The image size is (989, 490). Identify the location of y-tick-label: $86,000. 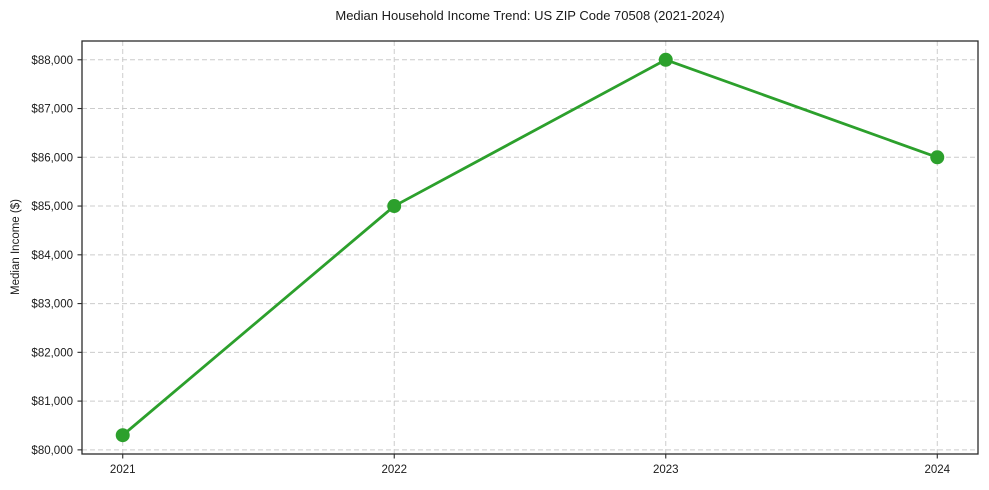
(52, 158).